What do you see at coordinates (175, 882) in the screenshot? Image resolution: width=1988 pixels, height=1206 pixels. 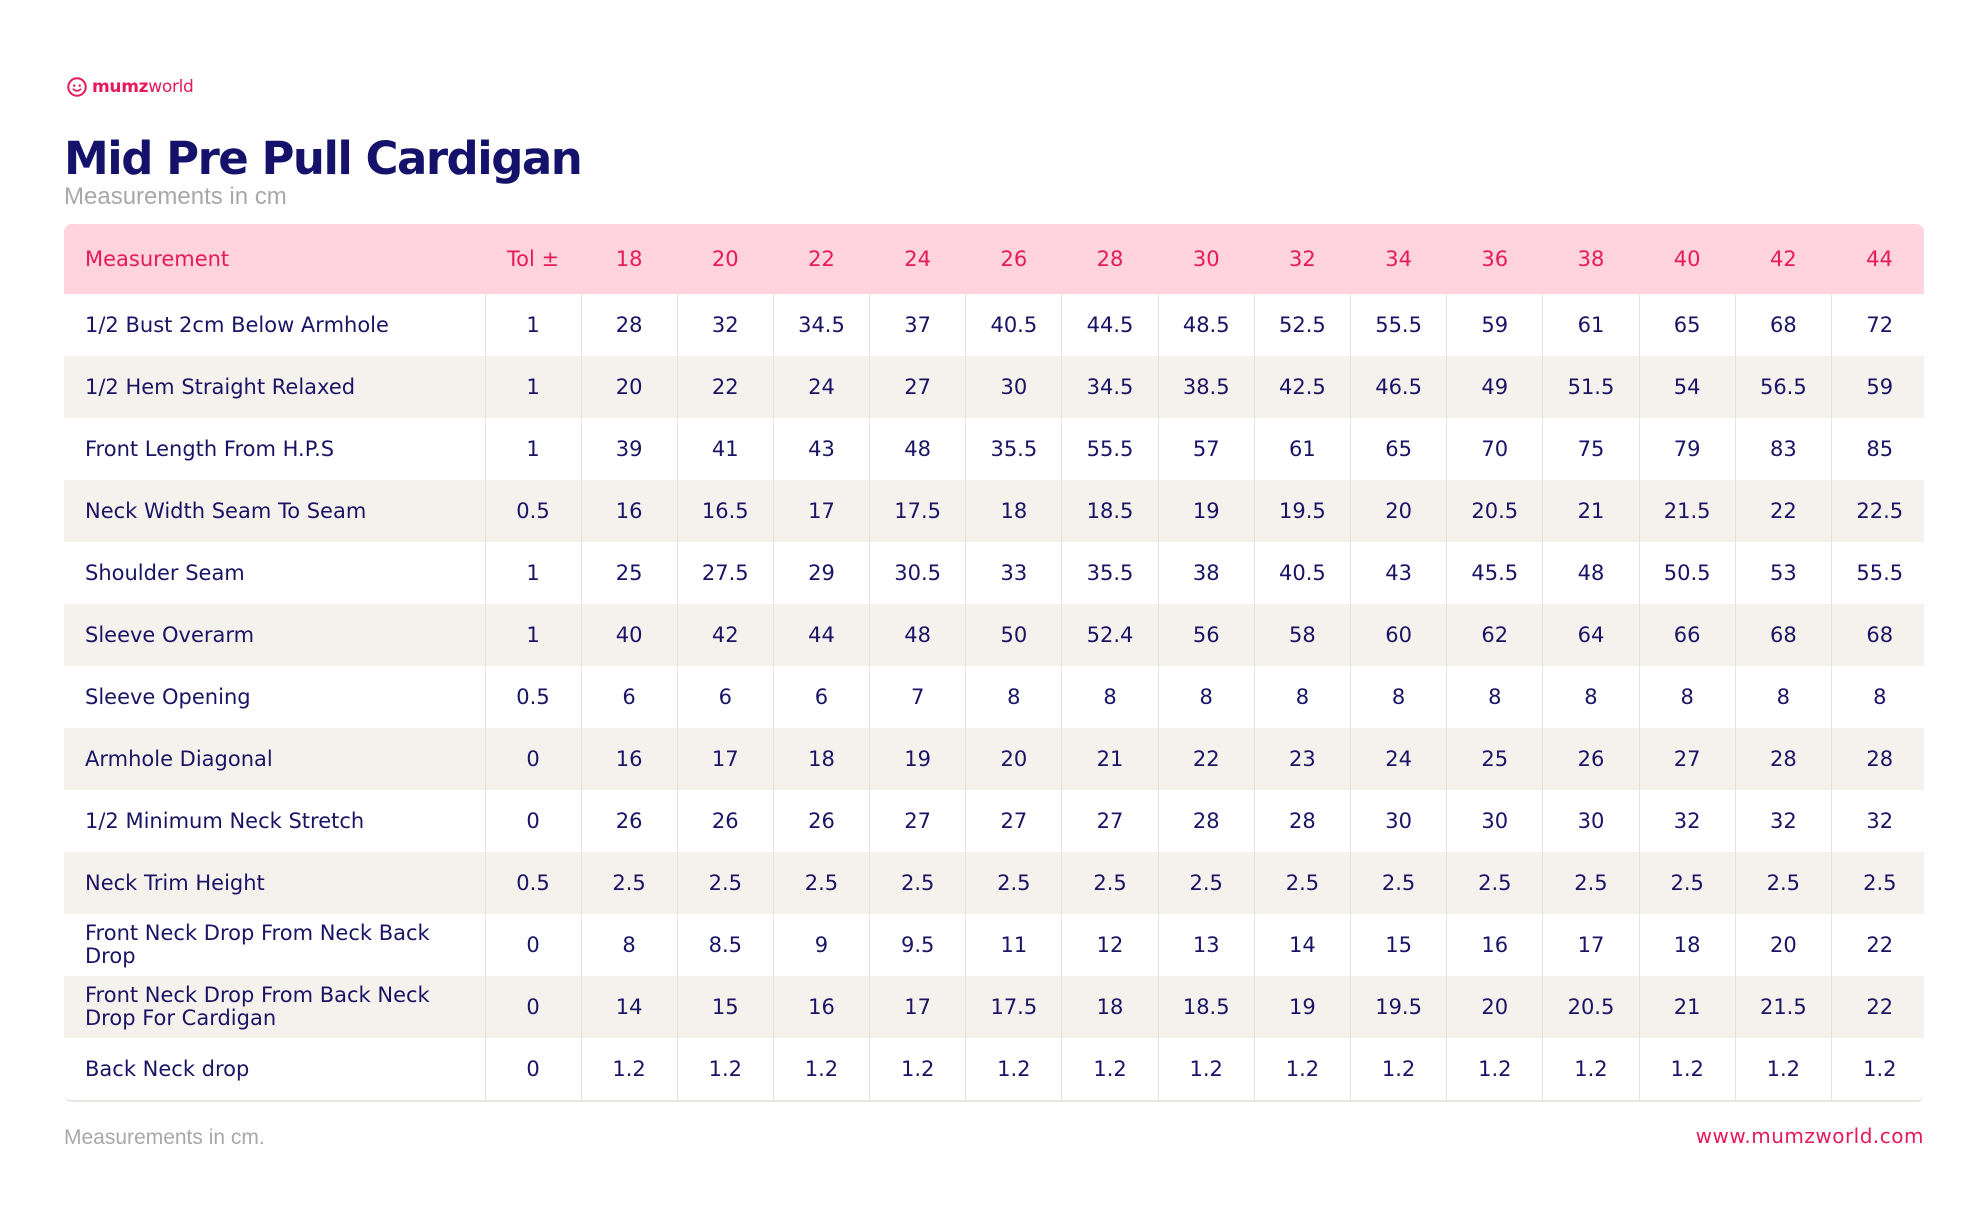 I see `measurement-name-cell: Neck Trim Height` at bounding box center [175, 882].